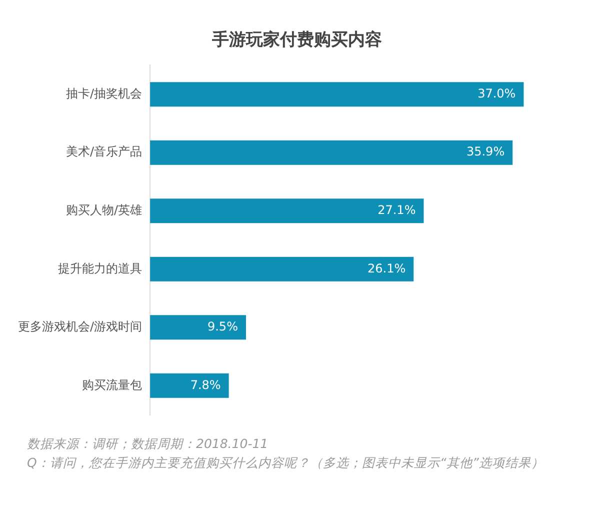 The image size is (594, 519). I want to click on data-label: 7.8%, so click(205, 385).